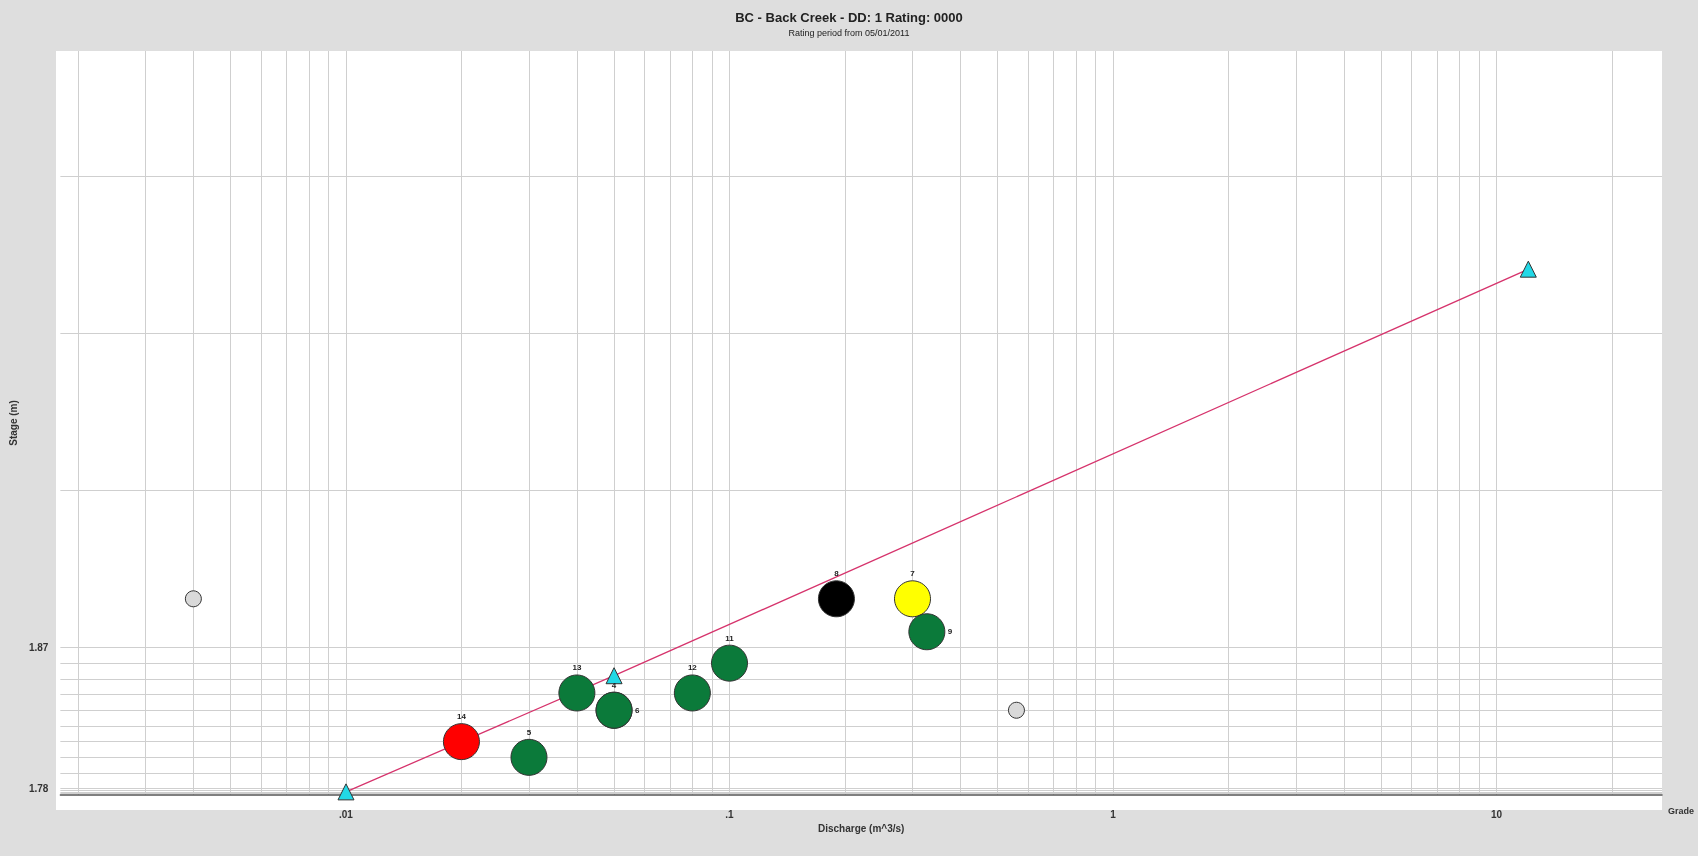  Describe the element at coordinates (529, 732) in the screenshot. I see `annotation: 5` at that location.